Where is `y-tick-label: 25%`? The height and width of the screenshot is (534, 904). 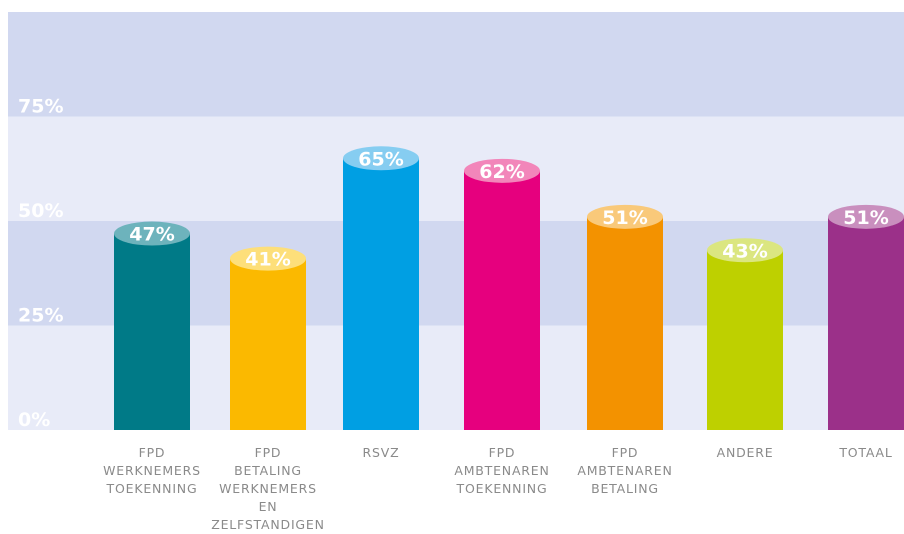 y-tick-label: 25% is located at coordinates (40, 316).